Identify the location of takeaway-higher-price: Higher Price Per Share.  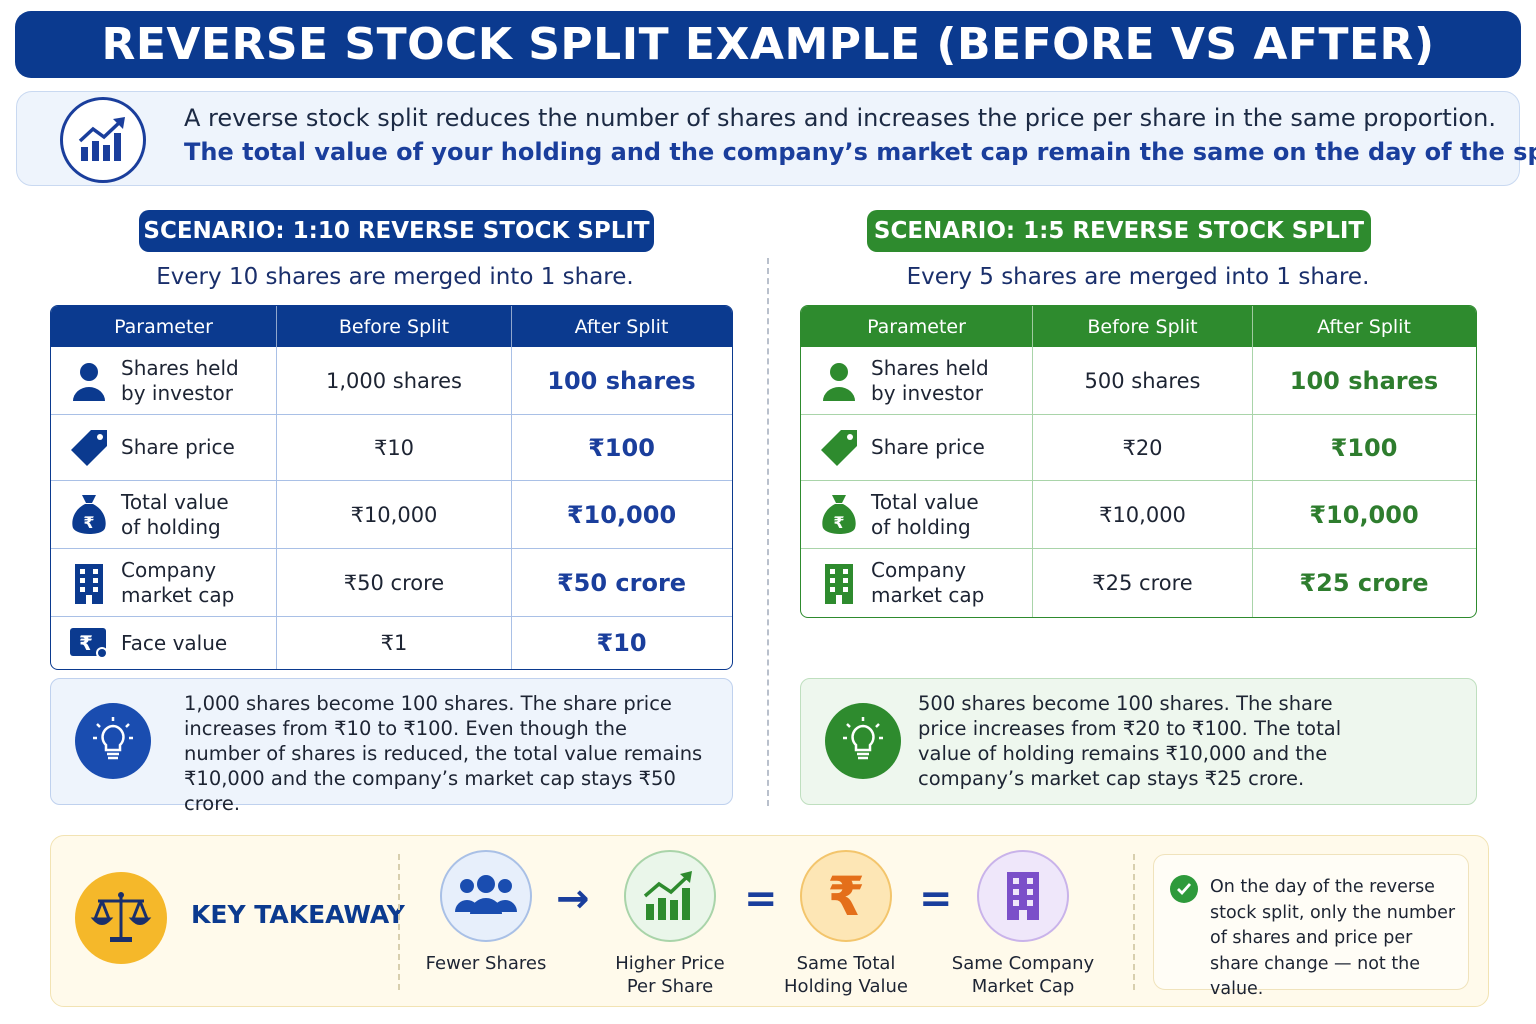
(670, 924).